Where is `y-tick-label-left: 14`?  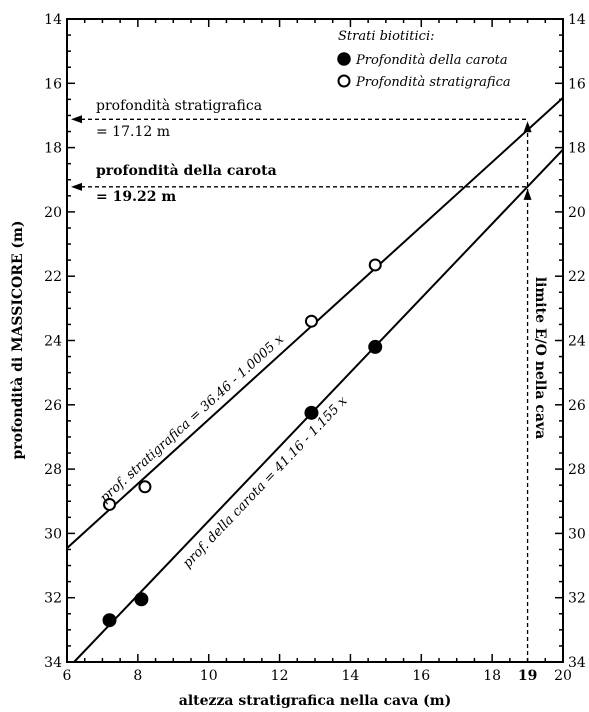
y-tick-label-left: 14 is located at coordinates (53, 20).